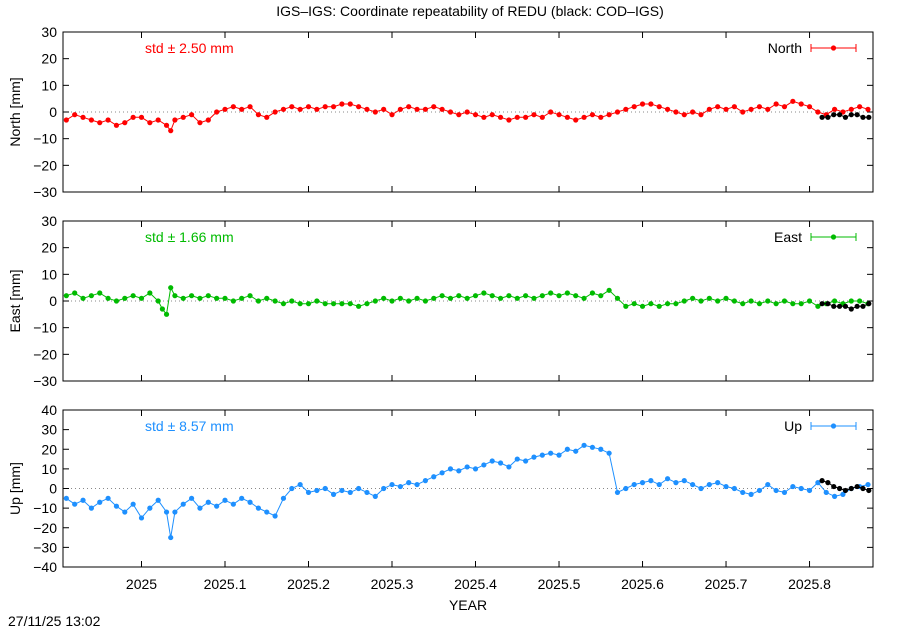 This screenshot has width=900, height=630. What do you see at coordinates (392, 584) in the screenshot?
I see `up-xtick-label: 2025.3` at bounding box center [392, 584].